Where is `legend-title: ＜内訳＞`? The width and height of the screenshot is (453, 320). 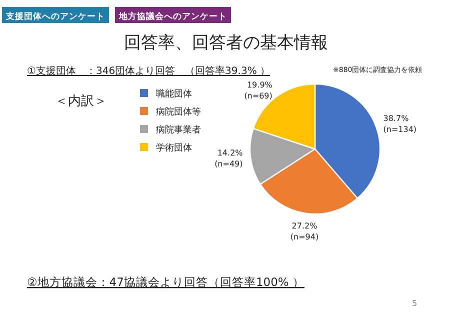 legend-title: ＜内訳＞ is located at coordinates (81, 101).